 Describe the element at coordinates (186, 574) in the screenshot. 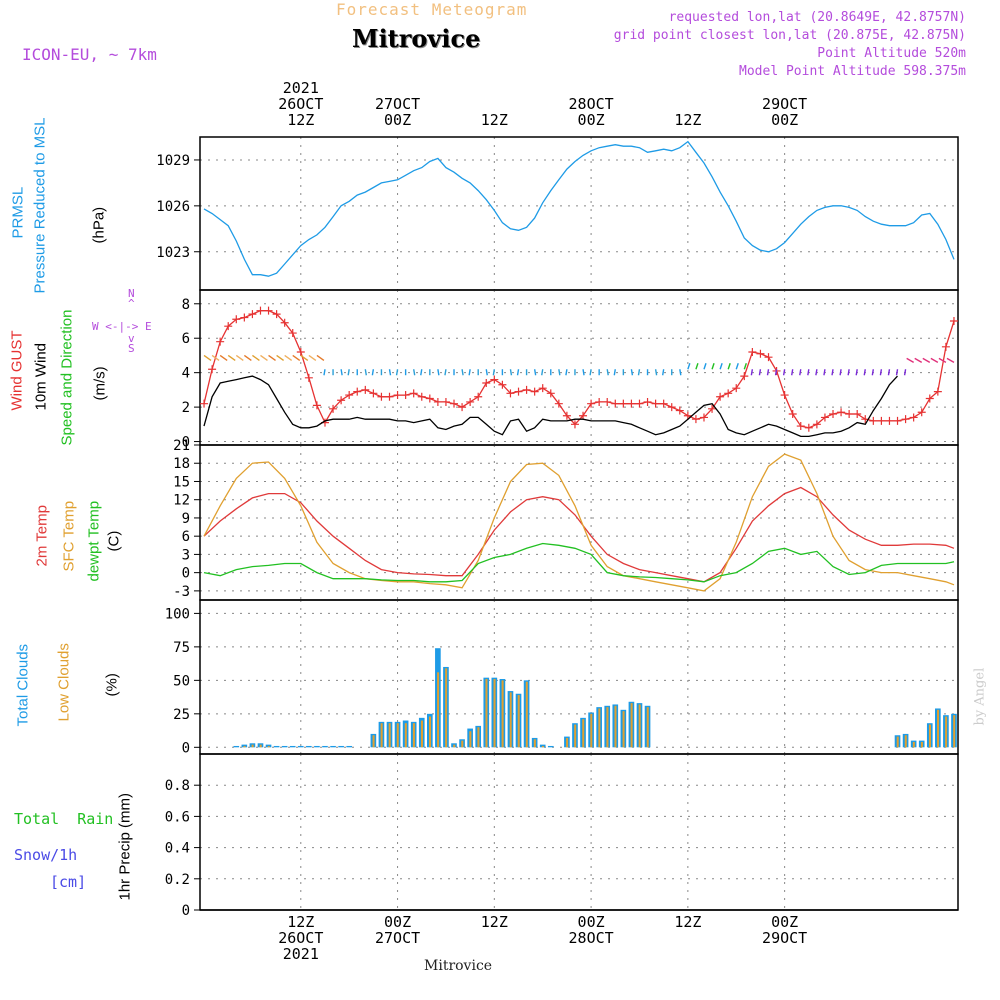

I see `y-tick-label: 0` at that location.